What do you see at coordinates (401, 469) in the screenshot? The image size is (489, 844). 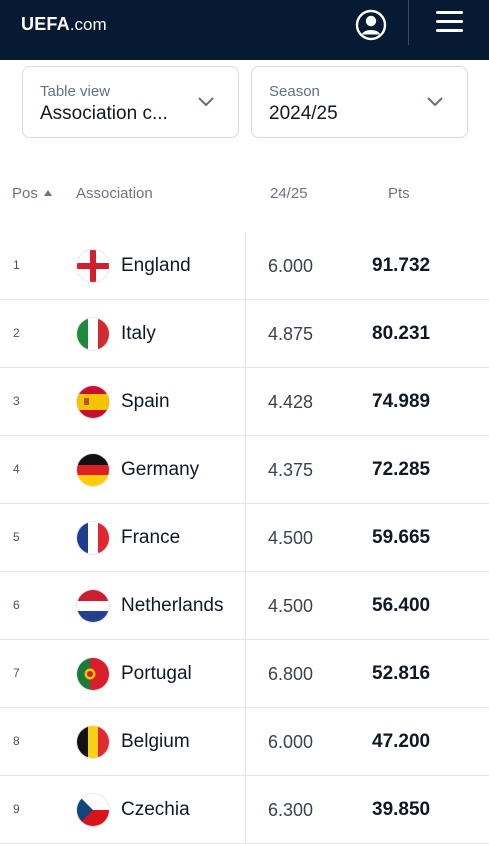 I see `total-points: 72.285` at bounding box center [401, 469].